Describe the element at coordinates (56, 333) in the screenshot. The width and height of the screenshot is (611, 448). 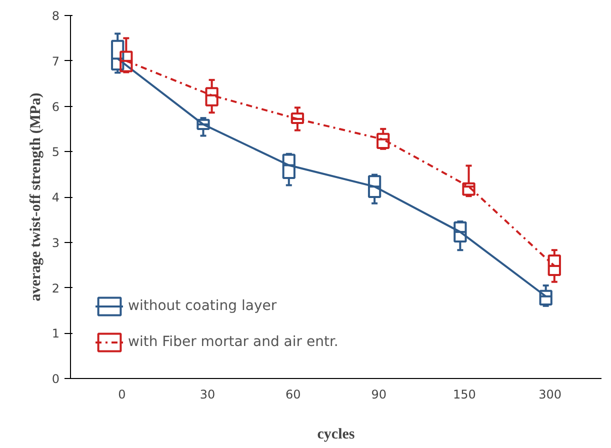
I see `y-tick-label: 1` at that location.